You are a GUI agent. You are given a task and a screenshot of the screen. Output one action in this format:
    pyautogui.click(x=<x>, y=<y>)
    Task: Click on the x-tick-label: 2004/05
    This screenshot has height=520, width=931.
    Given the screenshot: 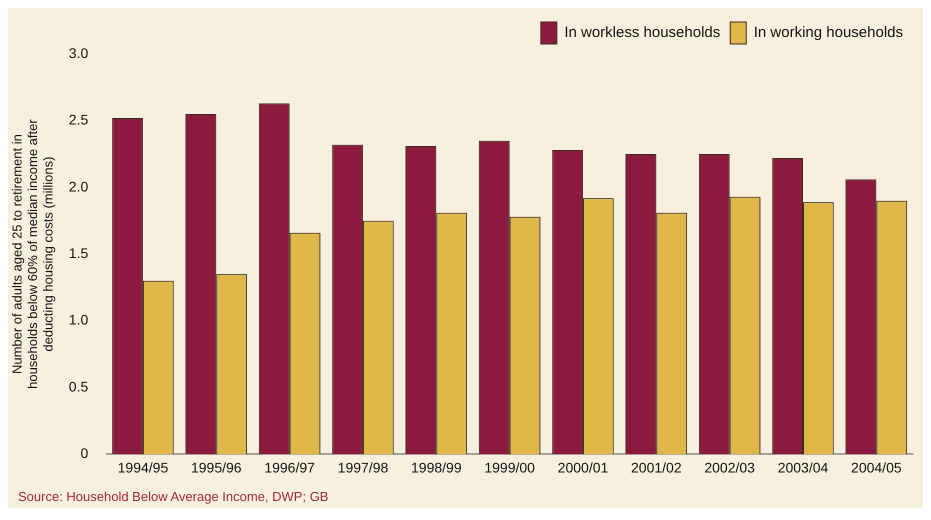 What is the action you would take?
    pyautogui.click(x=876, y=467)
    